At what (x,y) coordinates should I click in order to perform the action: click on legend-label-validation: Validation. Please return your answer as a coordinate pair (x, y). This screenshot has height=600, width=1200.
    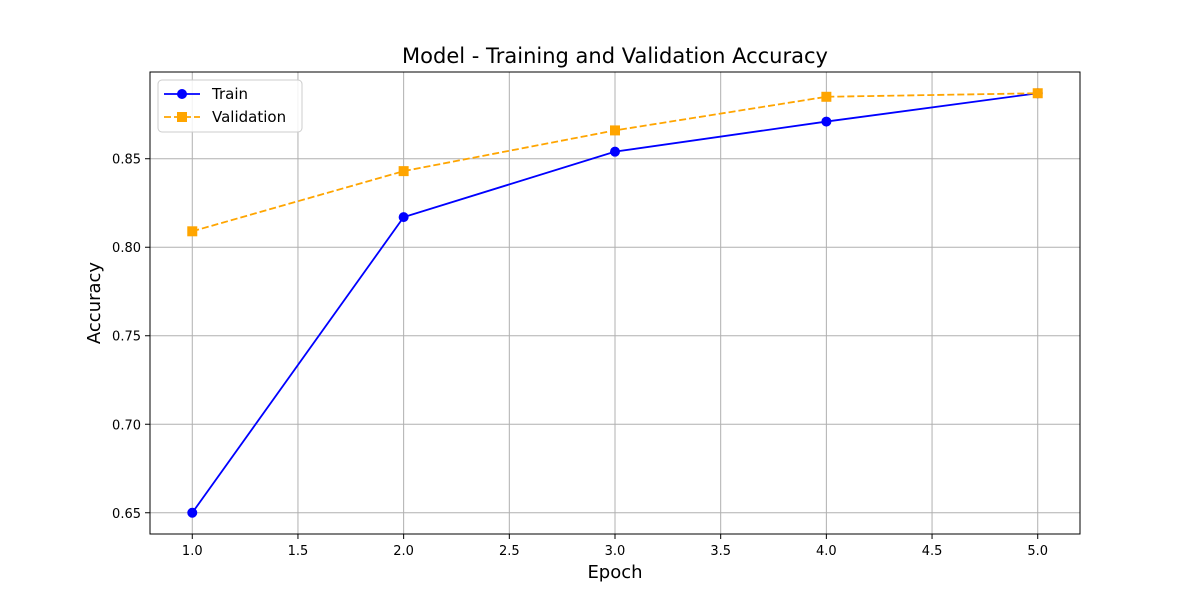
    Looking at the image, I should click on (249, 117).